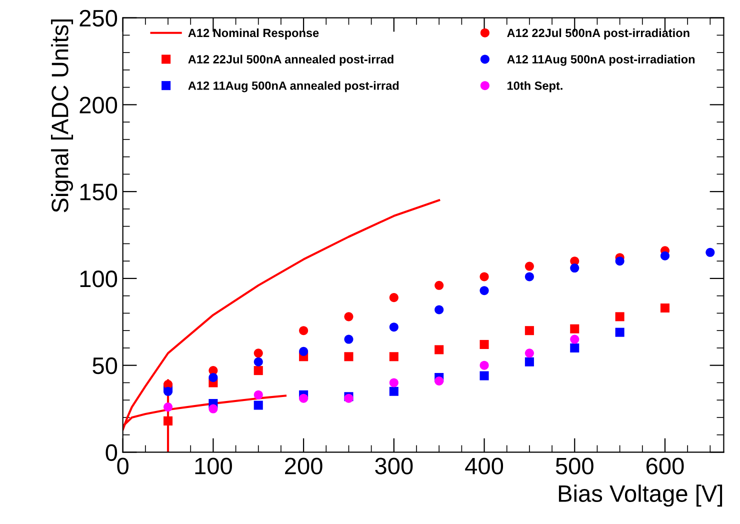  What do you see at coordinates (99, 279) in the screenshot?
I see `y-tick-label: 100` at bounding box center [99, 279].